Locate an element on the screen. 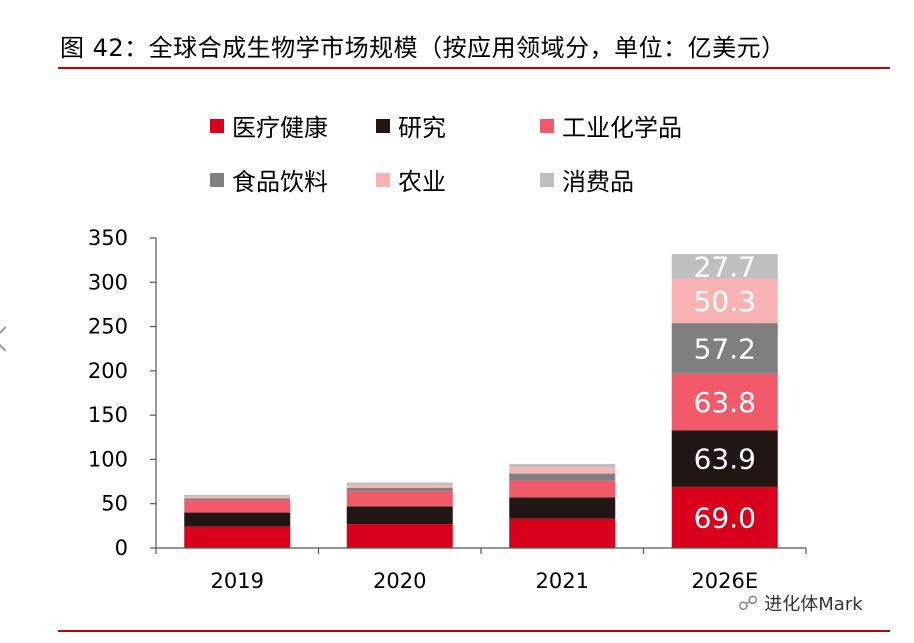 The height and width of the screenshot is (643, 914). y-tick-label: 200 is located at coordinates (108, 371).